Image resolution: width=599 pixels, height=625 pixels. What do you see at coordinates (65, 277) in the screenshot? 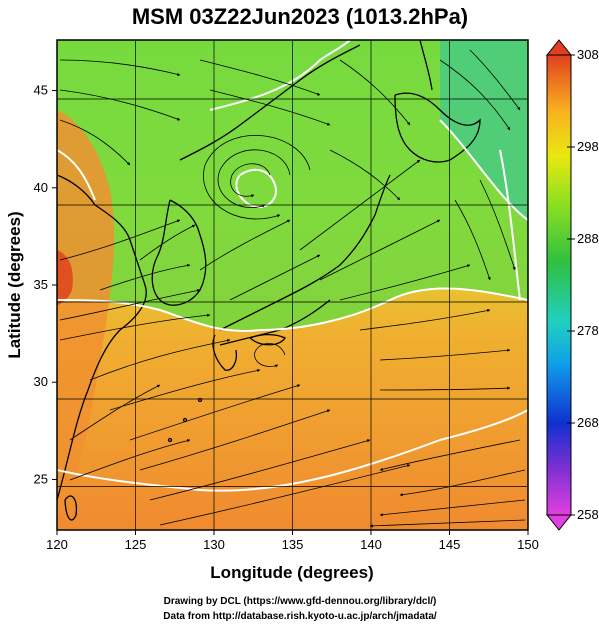
I see `hot-spot-region` at bounding box center [65, 277].